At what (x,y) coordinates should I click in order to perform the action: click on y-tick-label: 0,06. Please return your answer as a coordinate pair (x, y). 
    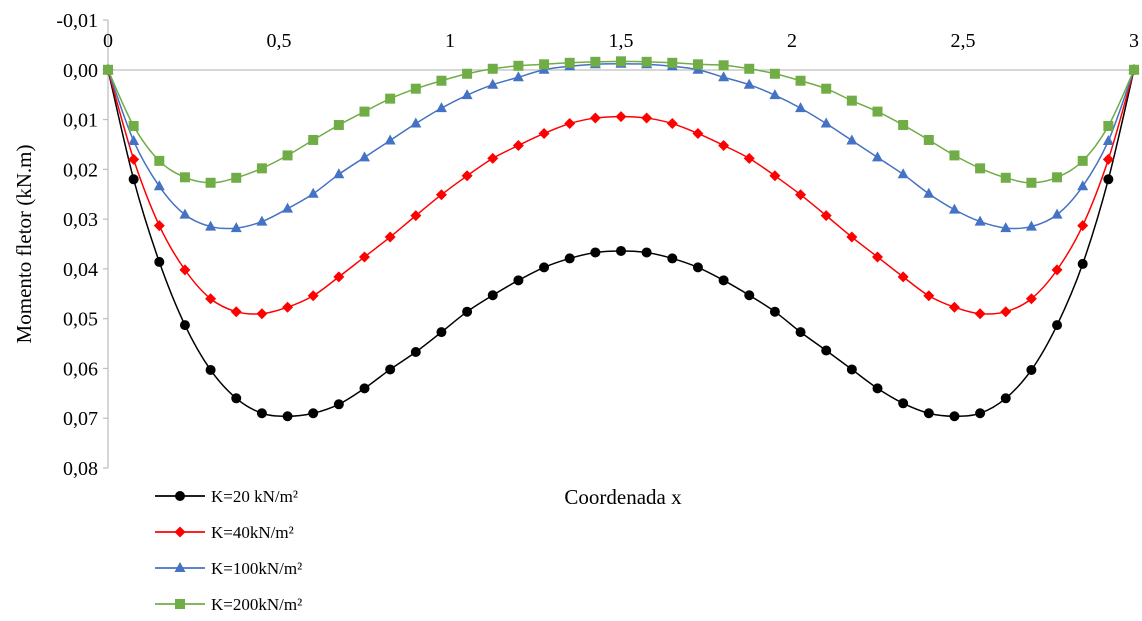
    Looking at the image, I should click on (80, 369).